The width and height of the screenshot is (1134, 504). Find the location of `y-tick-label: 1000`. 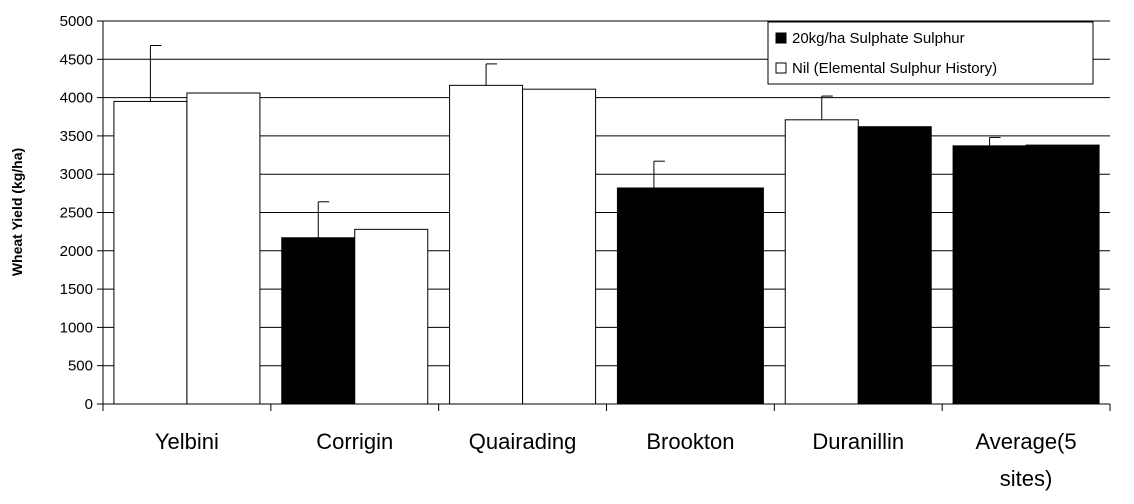

y-tick-label: 1000 is located at coordinates (76, 327).